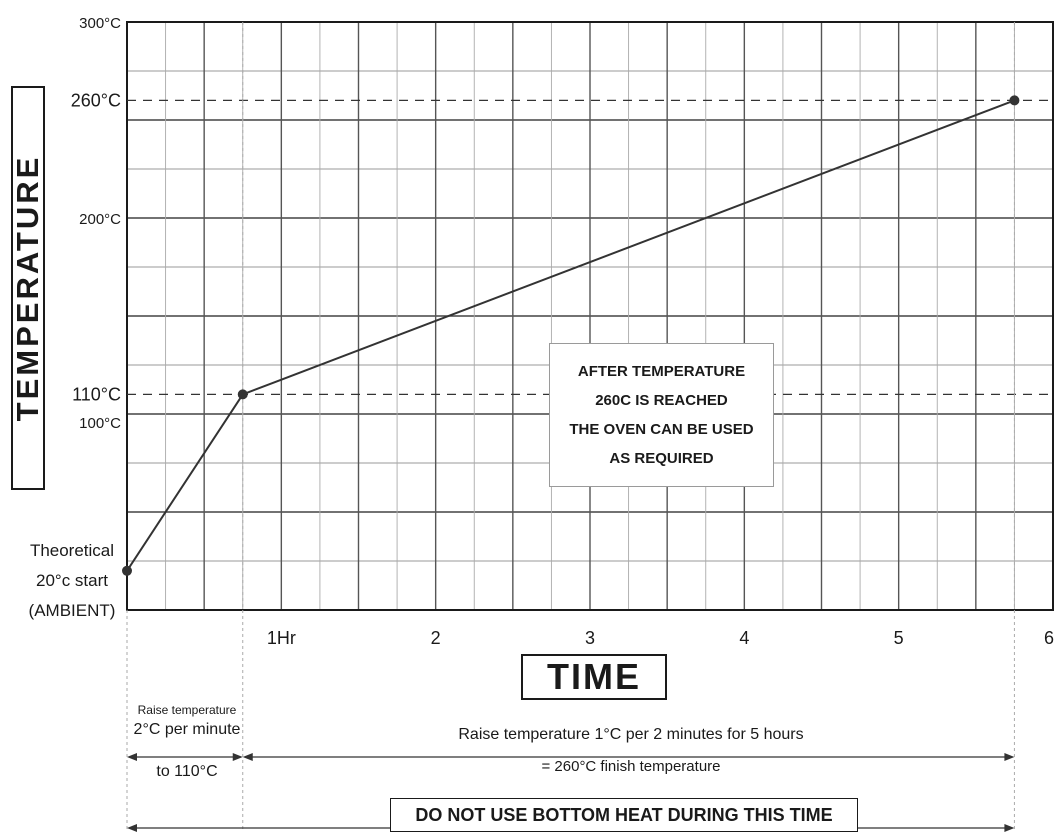 This screenshot has height=838, width=1059. What do you see at coordinates (96, 394) in the screenshot?
I see `y-tick-label: 110°C` at bounding box center [96, 394].